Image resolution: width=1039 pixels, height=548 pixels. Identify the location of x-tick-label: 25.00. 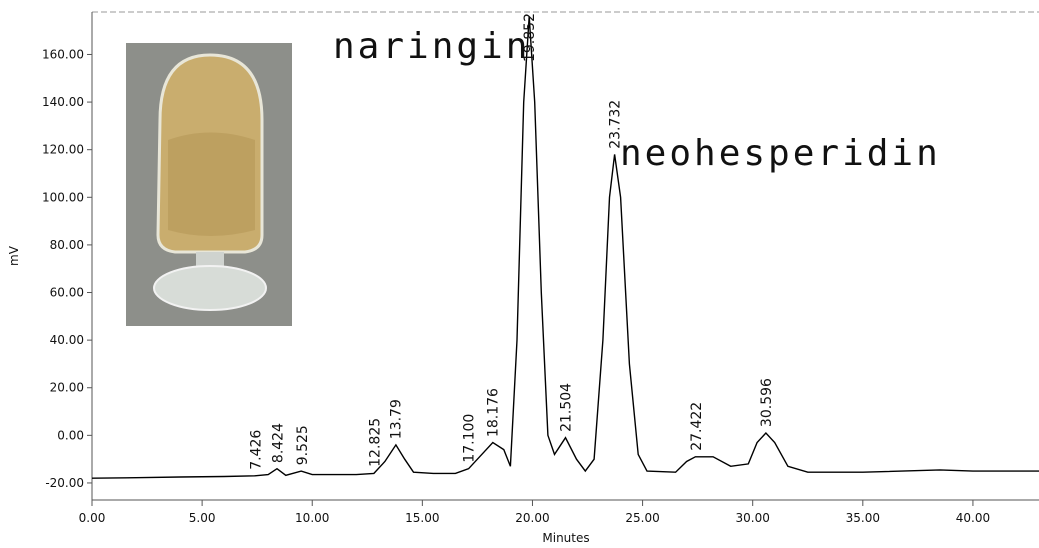
(642, 518).